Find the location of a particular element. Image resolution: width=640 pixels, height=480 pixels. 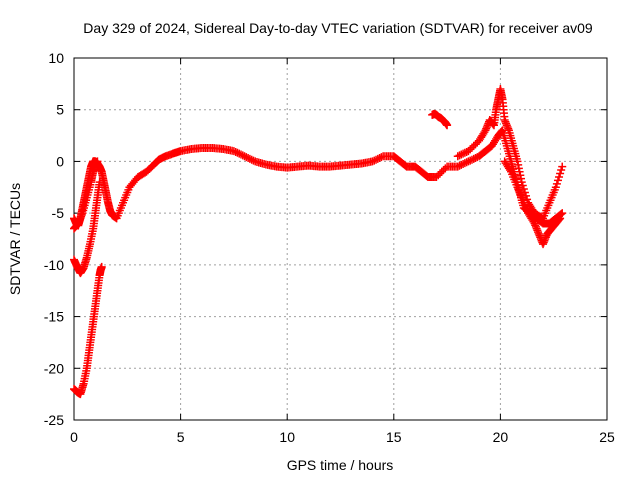

x-axis-label: GPS time / hours is located at coordinates (340, 465).